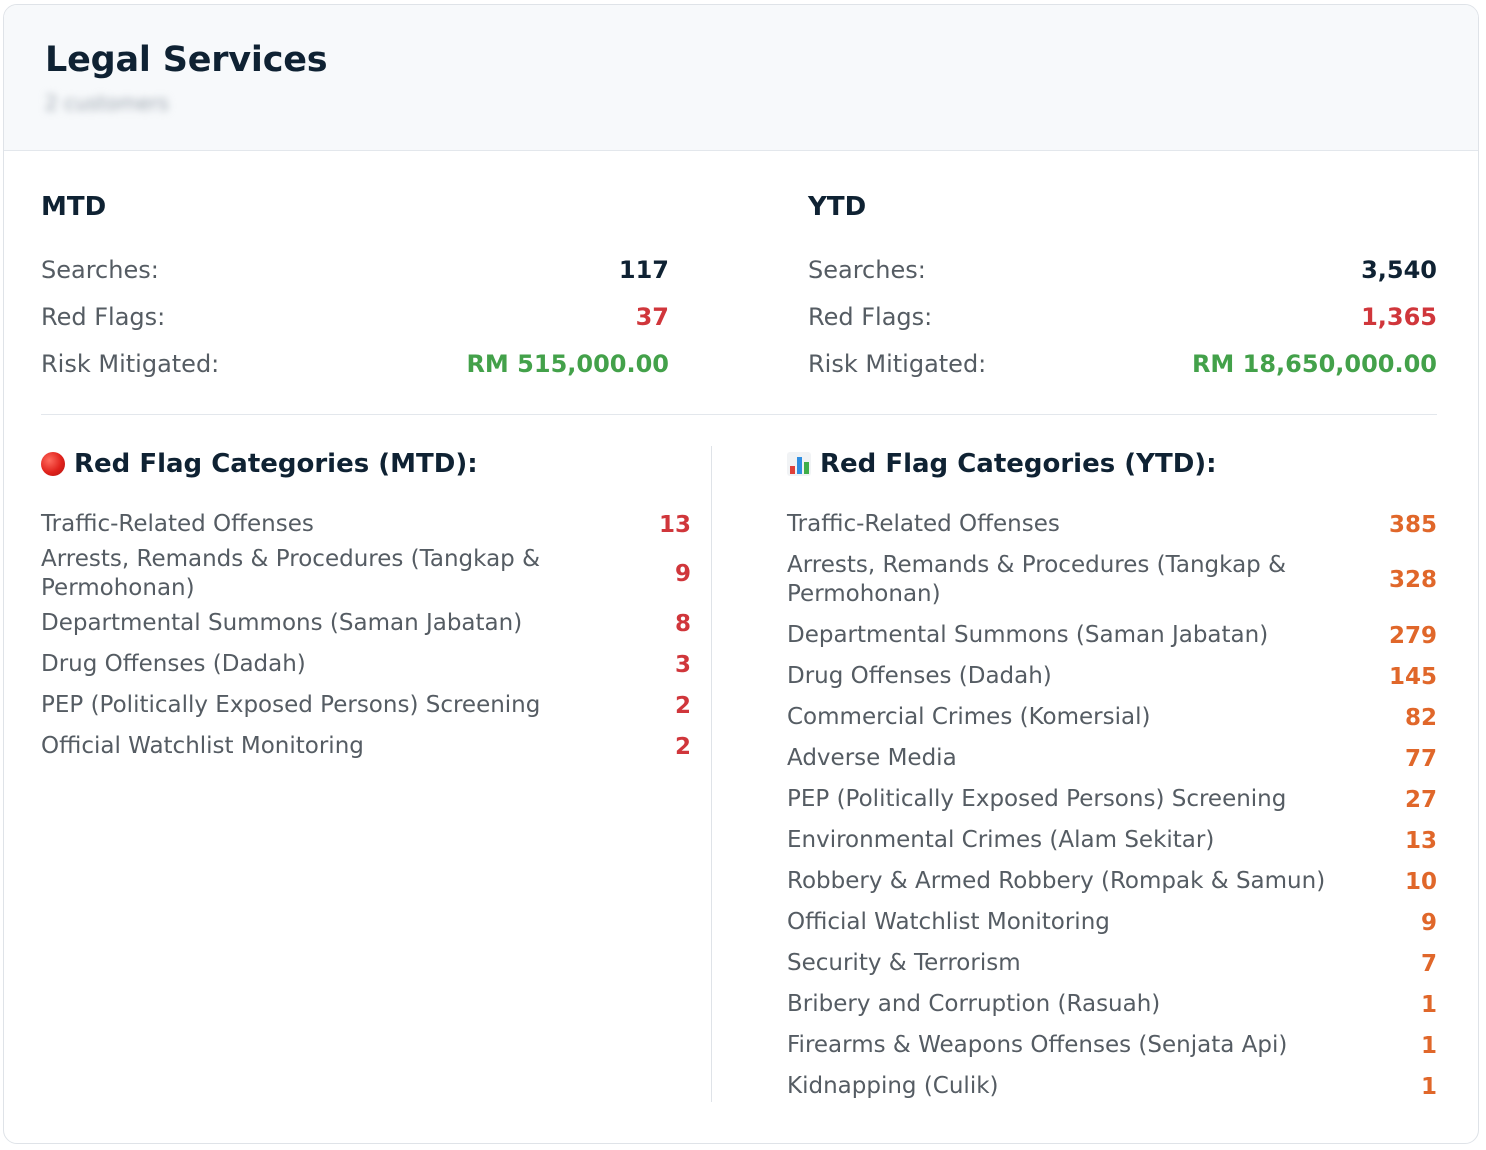 This screenshot has width=1486, height=1150. I want to click on column-divider, so click(711, 774).